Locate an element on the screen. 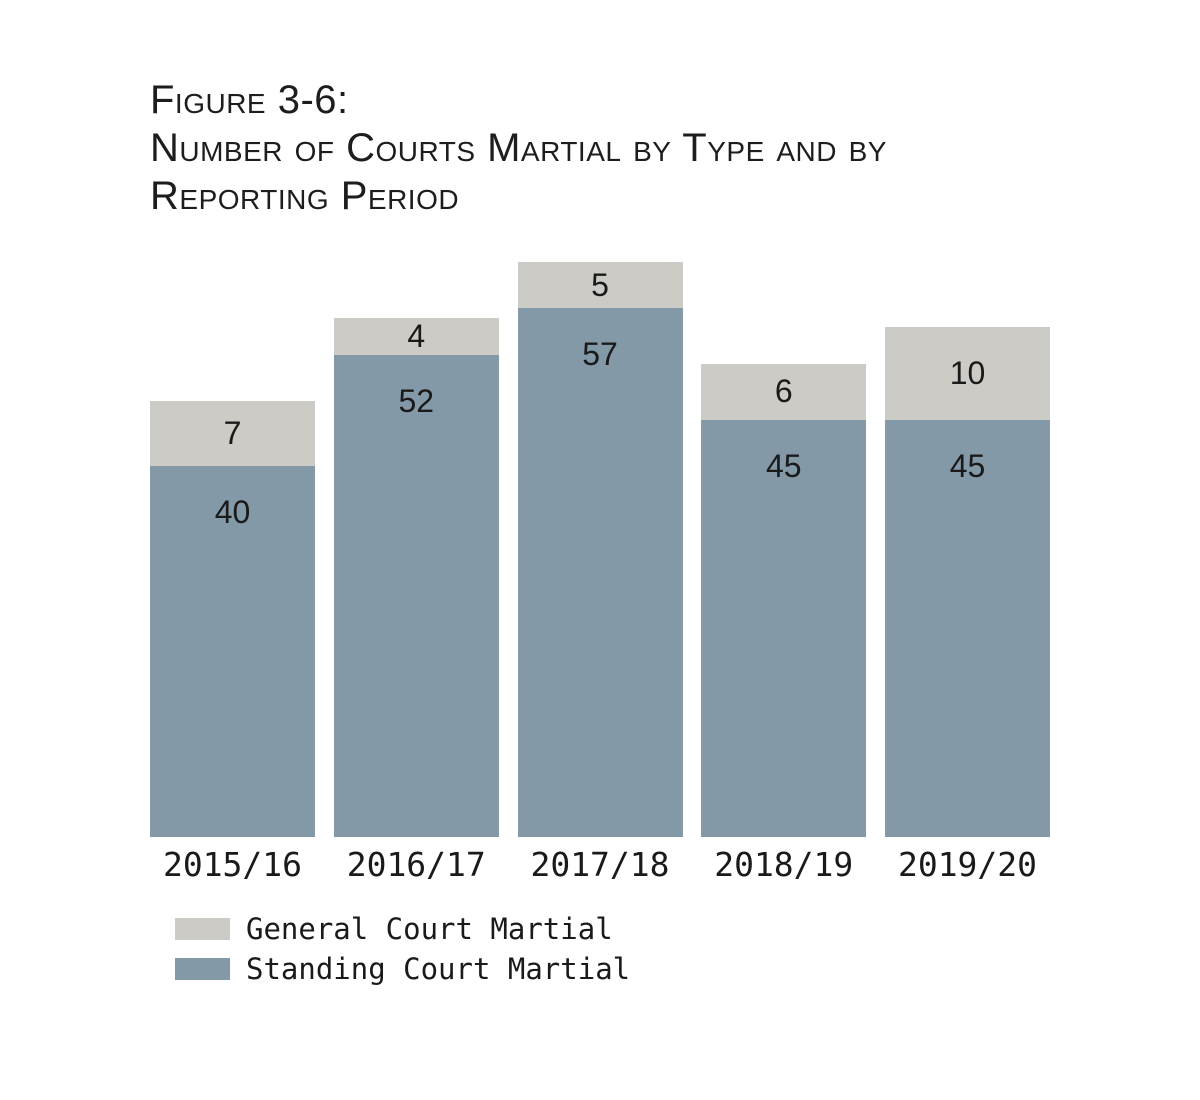 This screenshot has height=1100, width=1200. x-axis-label: 2015/16 is located at coordinates (232, 864).